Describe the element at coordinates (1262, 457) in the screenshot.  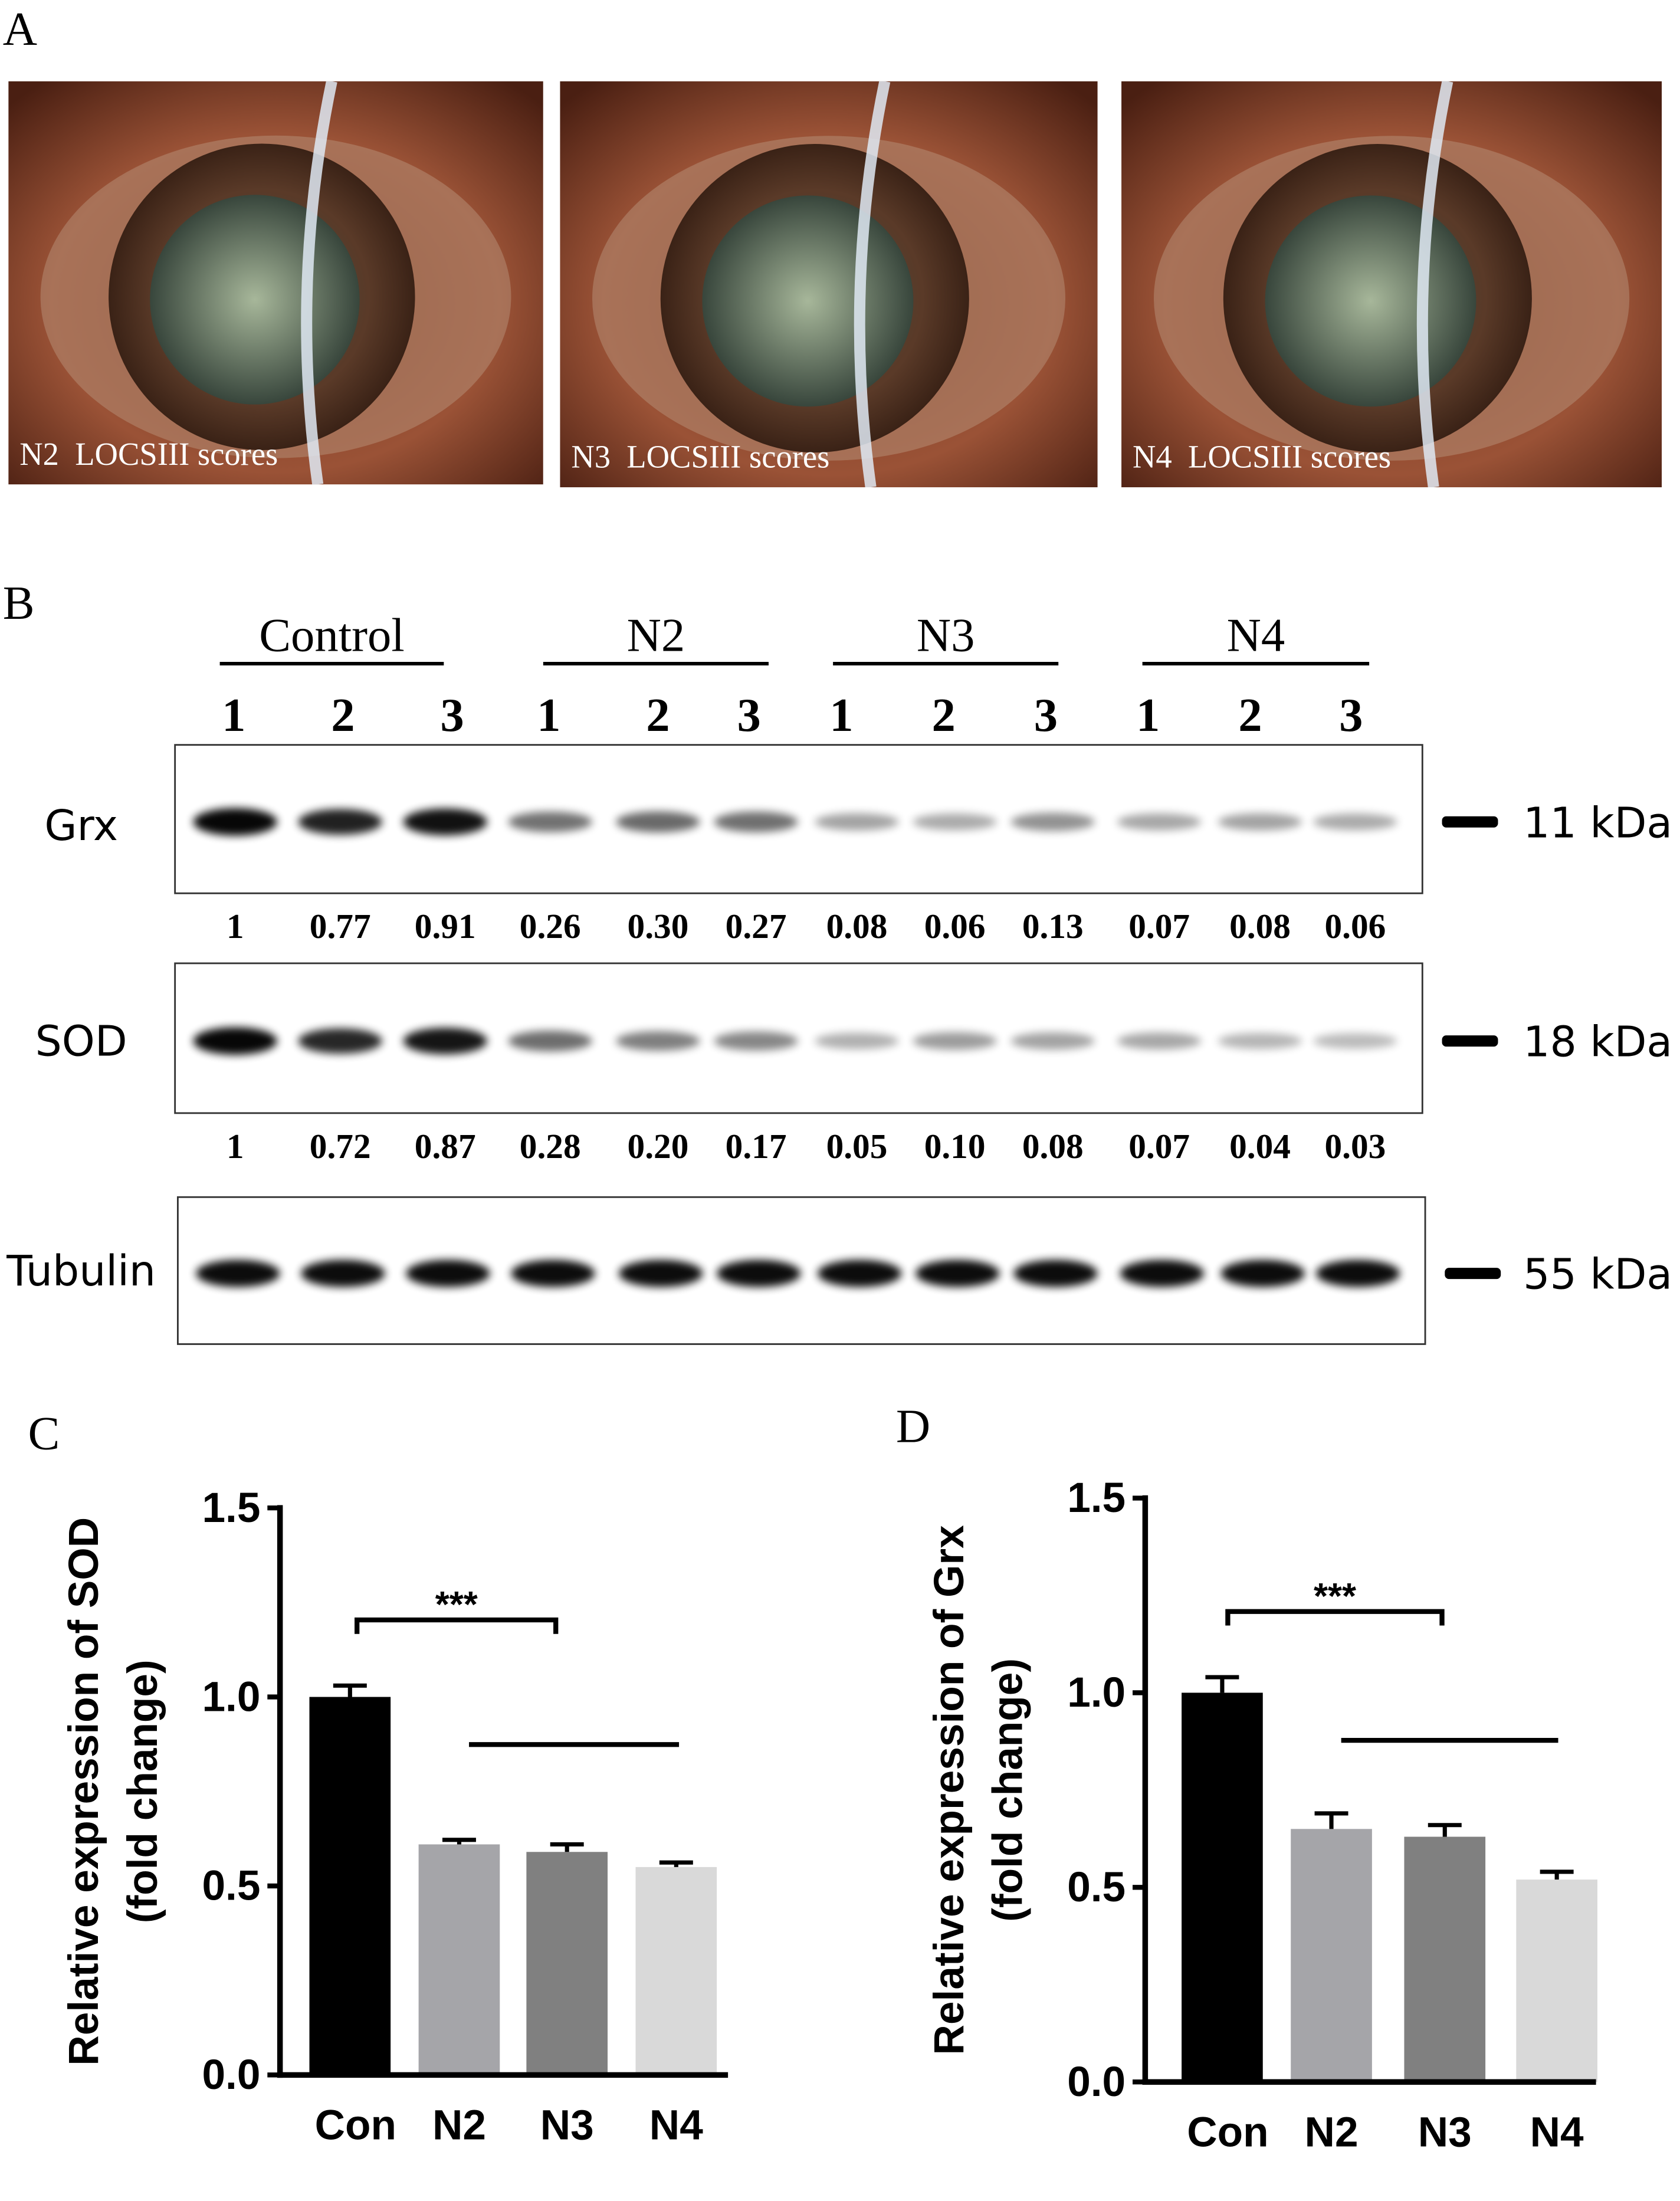
I see `photo-caption: N4 LOCSIII scores` at that location.